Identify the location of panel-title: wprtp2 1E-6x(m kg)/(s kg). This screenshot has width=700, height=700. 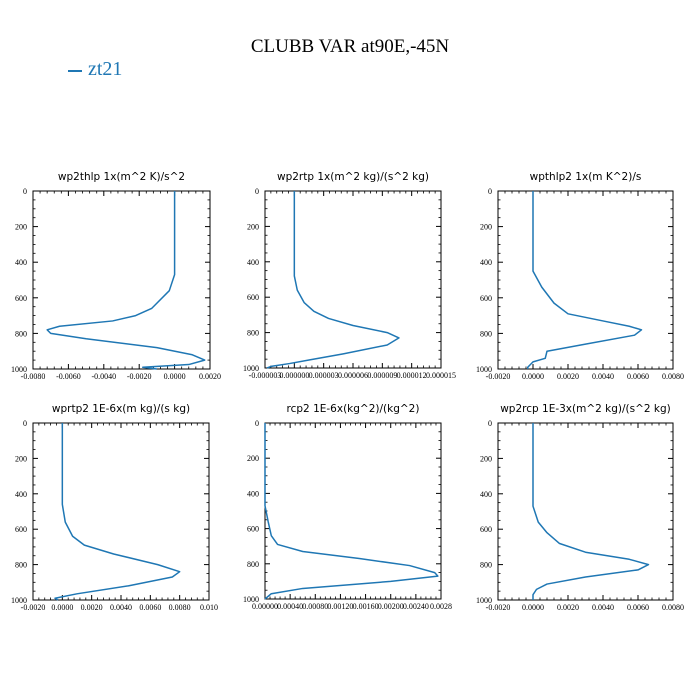
(121, 409).